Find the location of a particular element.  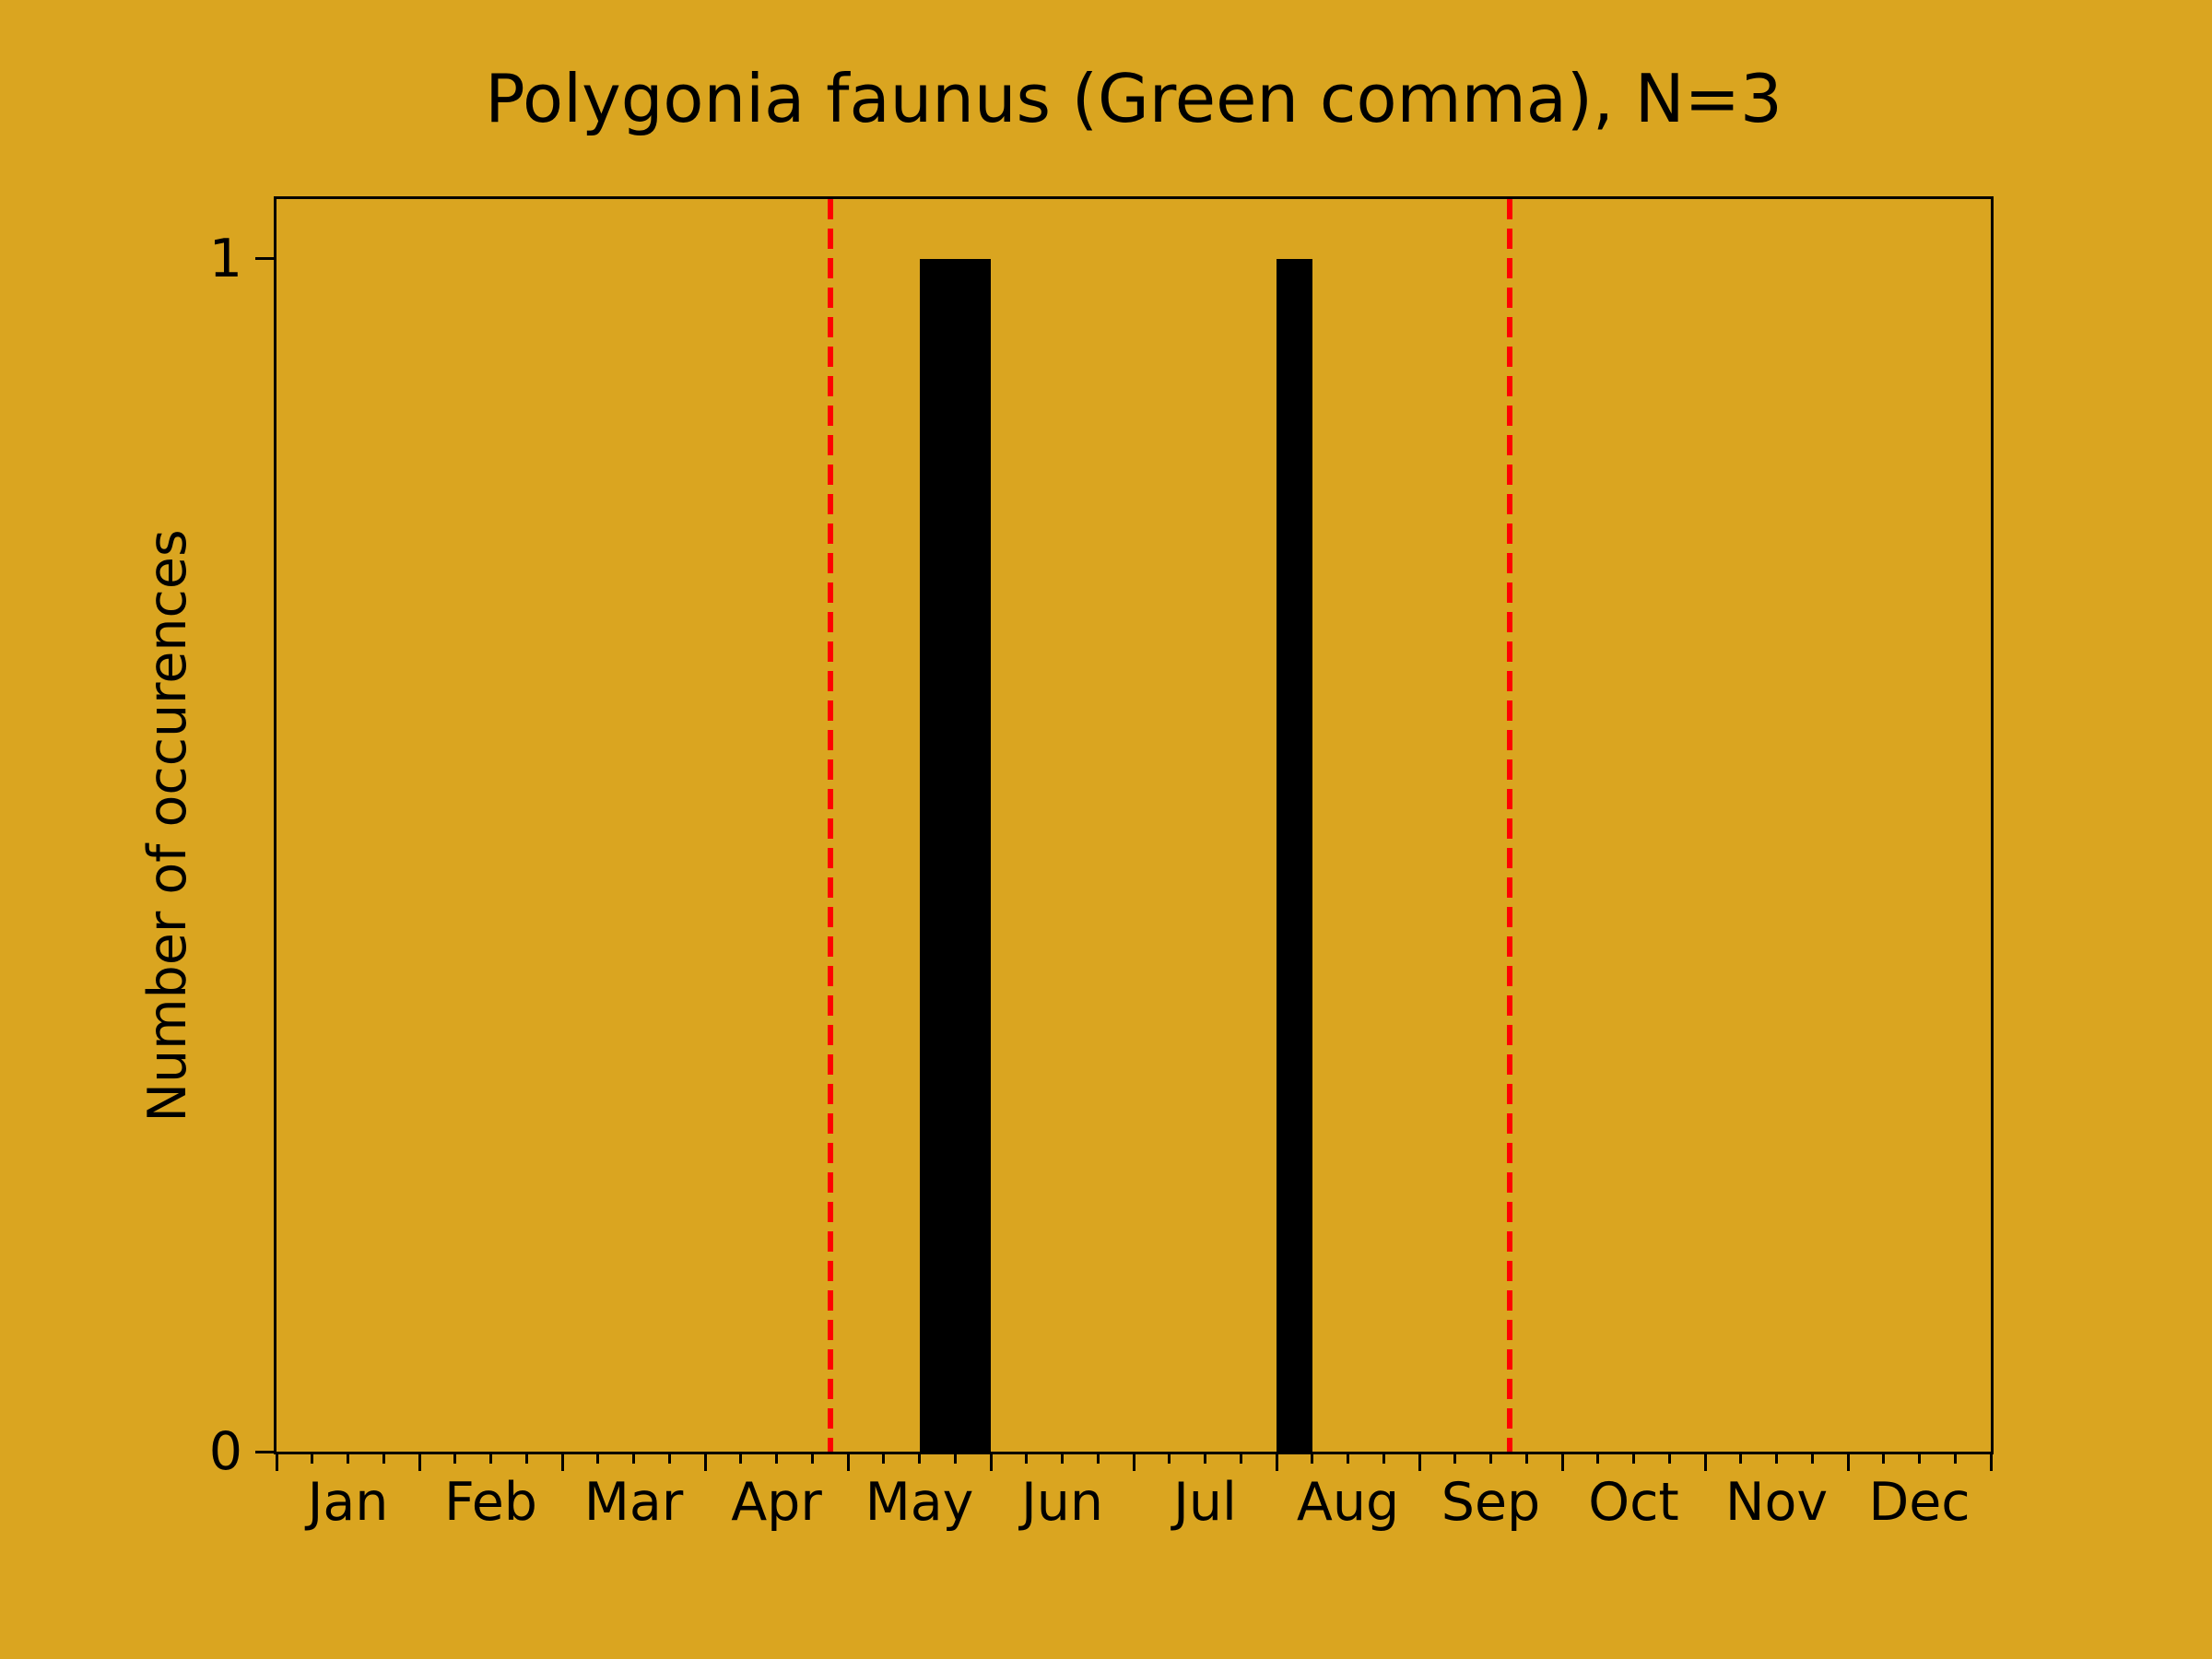

y-axis-label: Number of occurences is located at coordinates (167, 826).